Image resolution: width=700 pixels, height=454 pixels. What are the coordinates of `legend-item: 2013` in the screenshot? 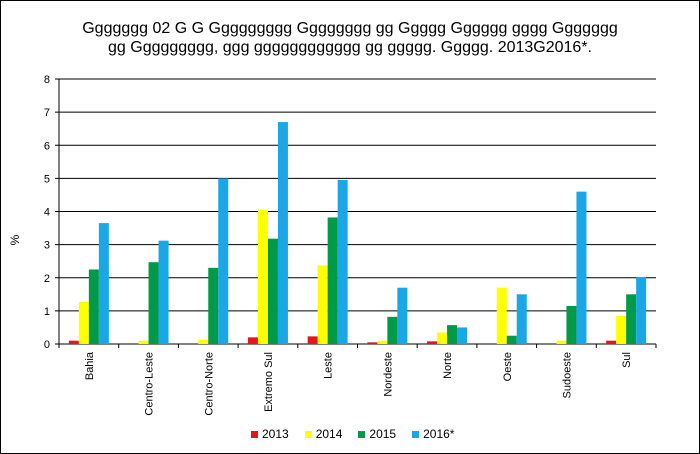 It's located at (270, 434).